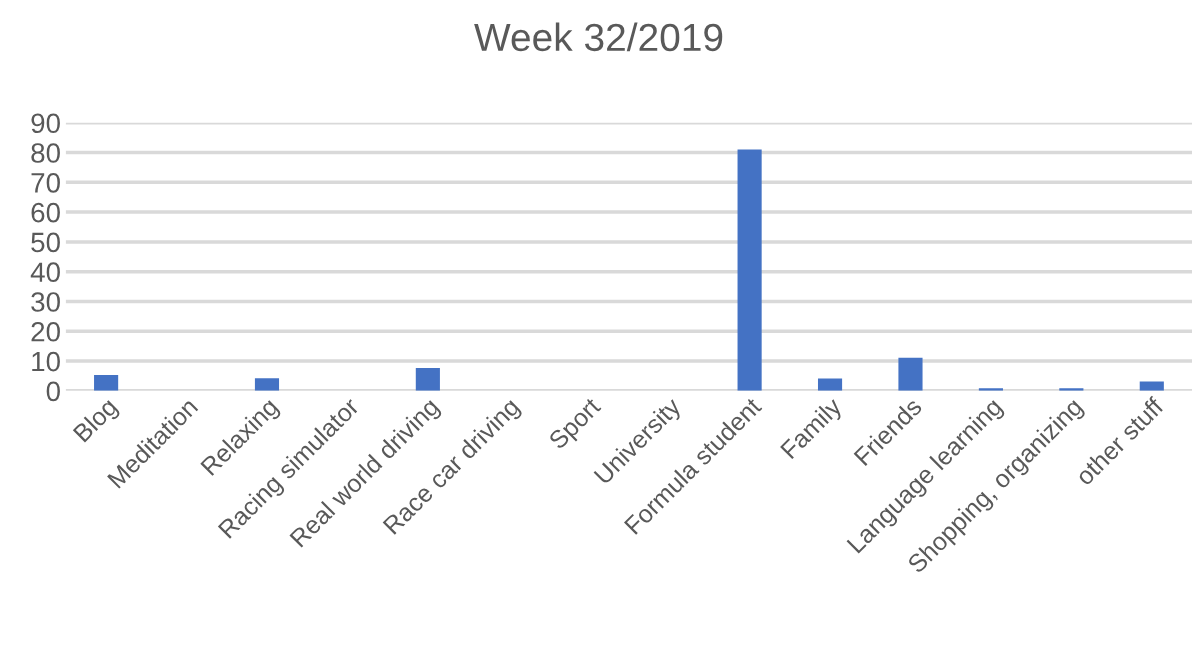 The width and height of the screenshot is (1198, 646). I want to click on y-tick-label: 90, so click(45, 123).